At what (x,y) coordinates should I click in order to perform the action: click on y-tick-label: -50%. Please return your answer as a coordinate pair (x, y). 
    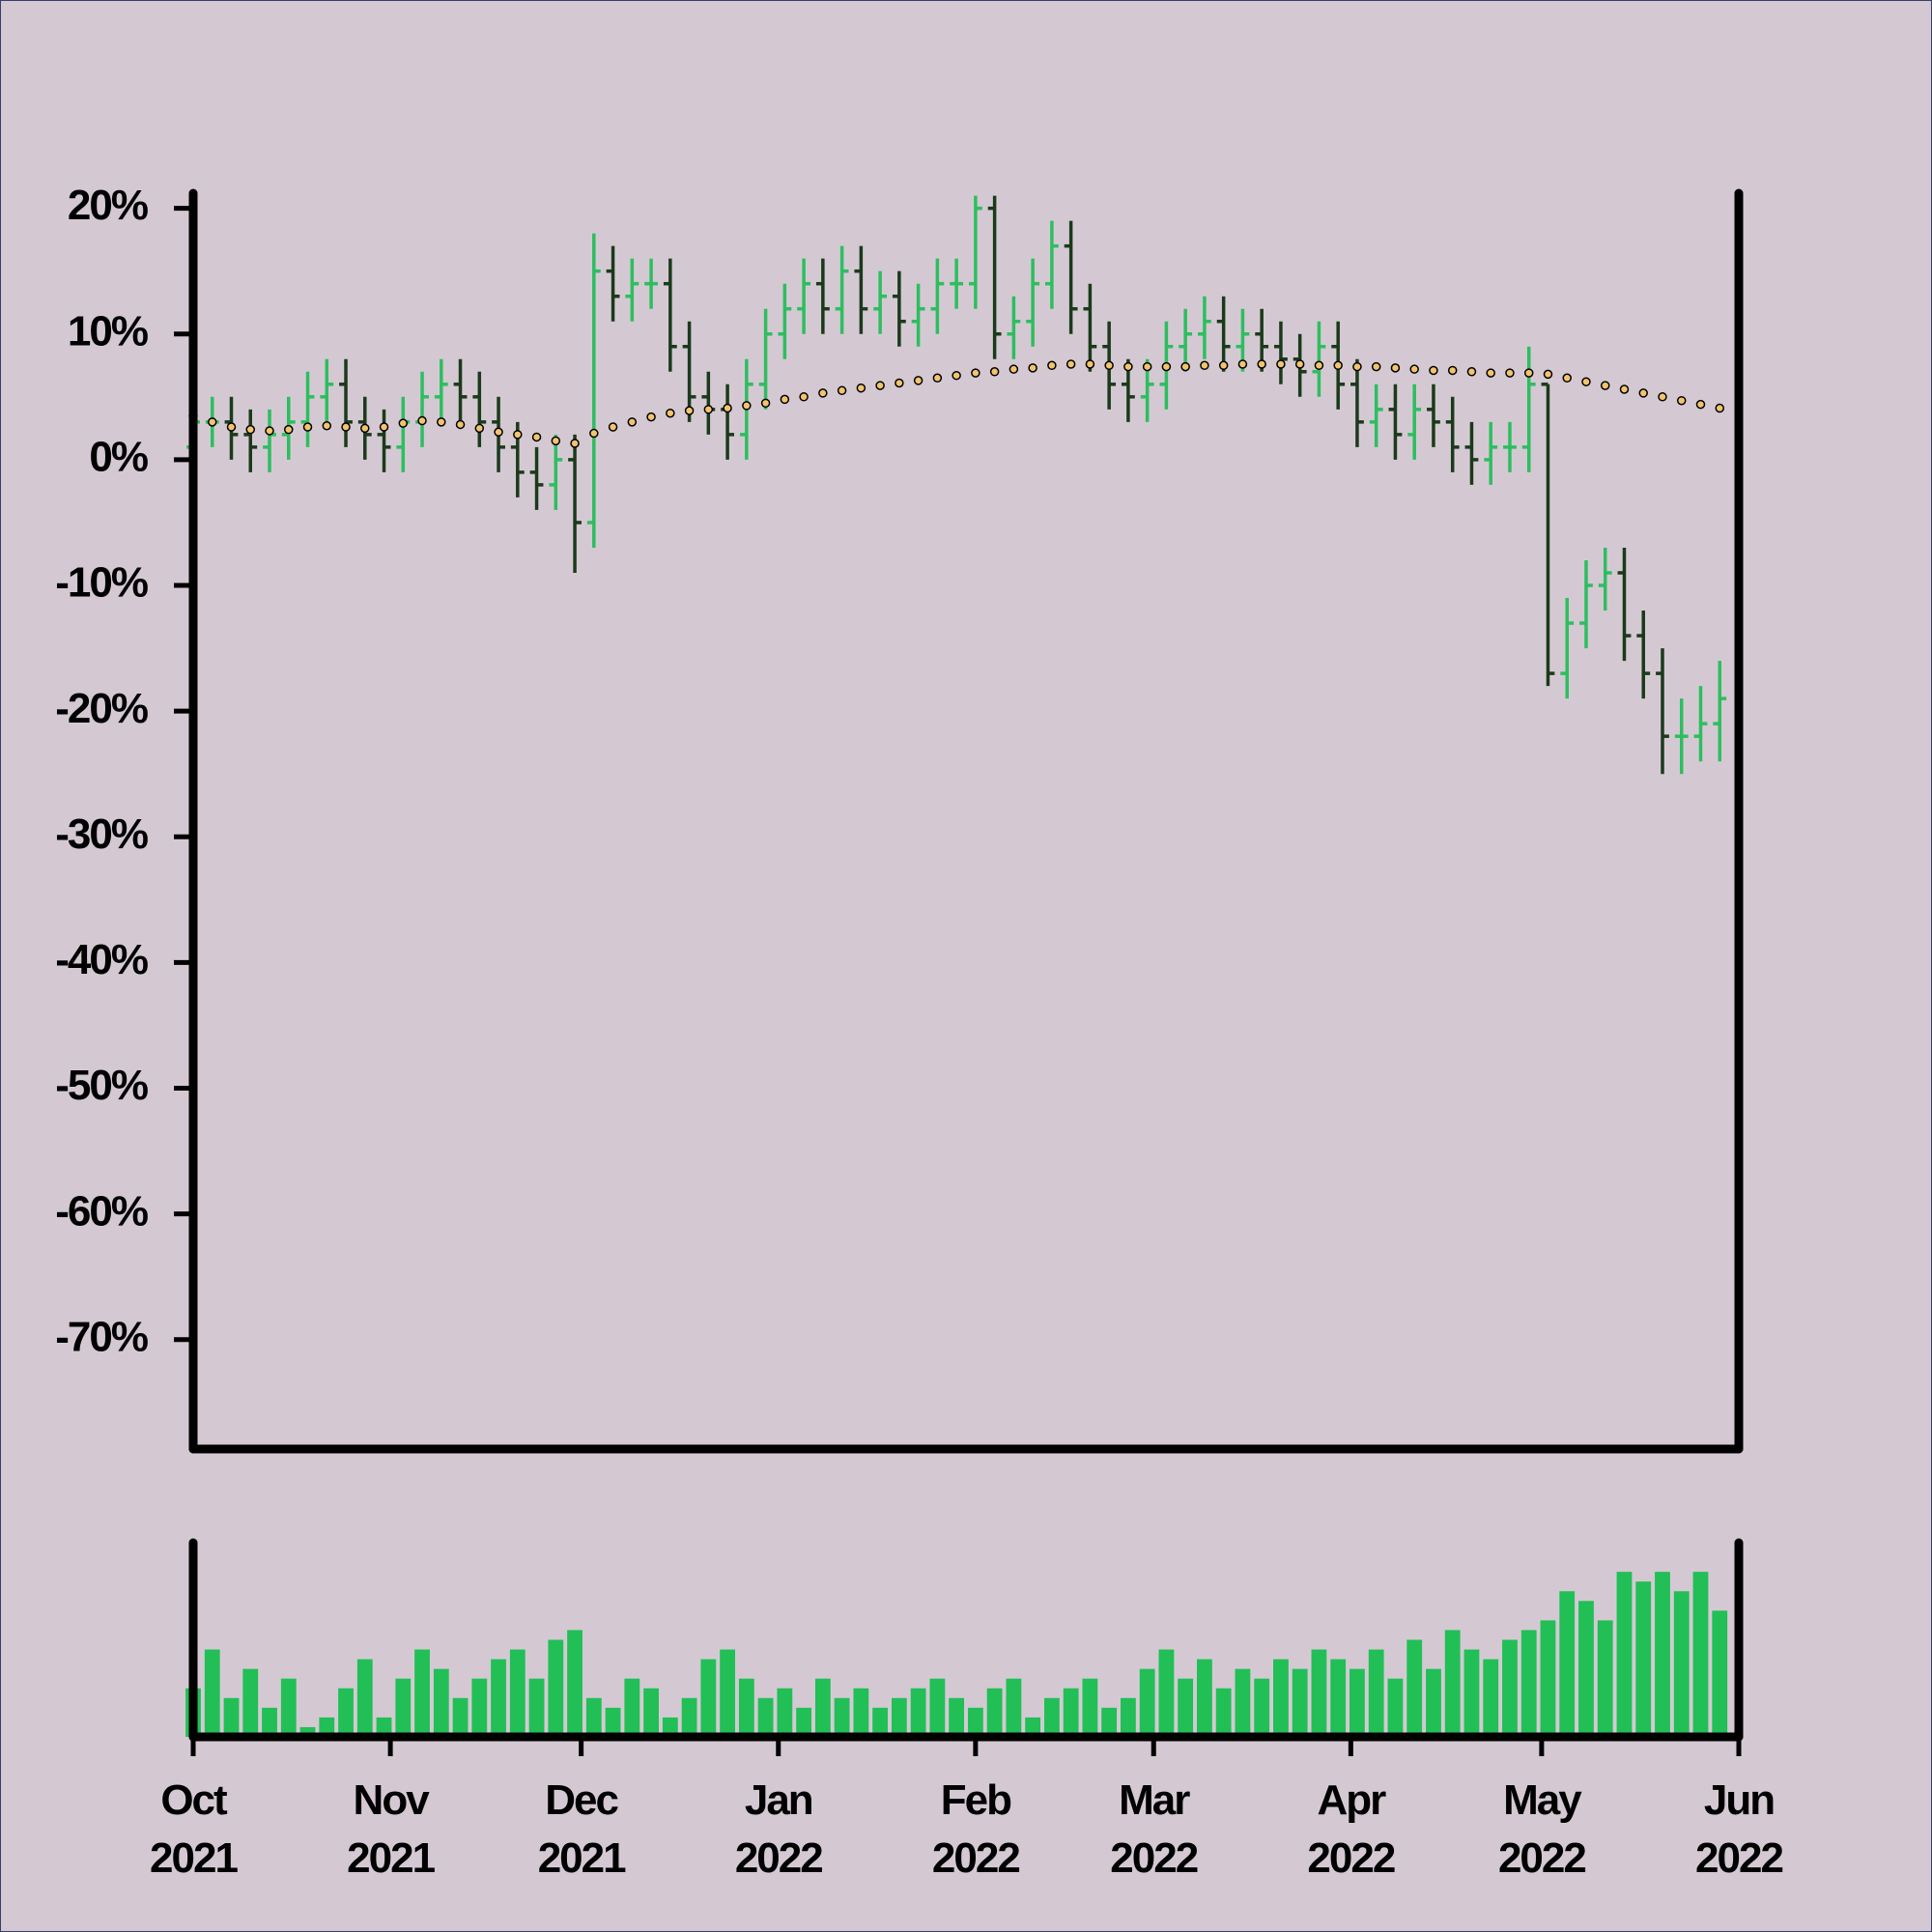
    Looking at the image, I should click on (101, 1085).